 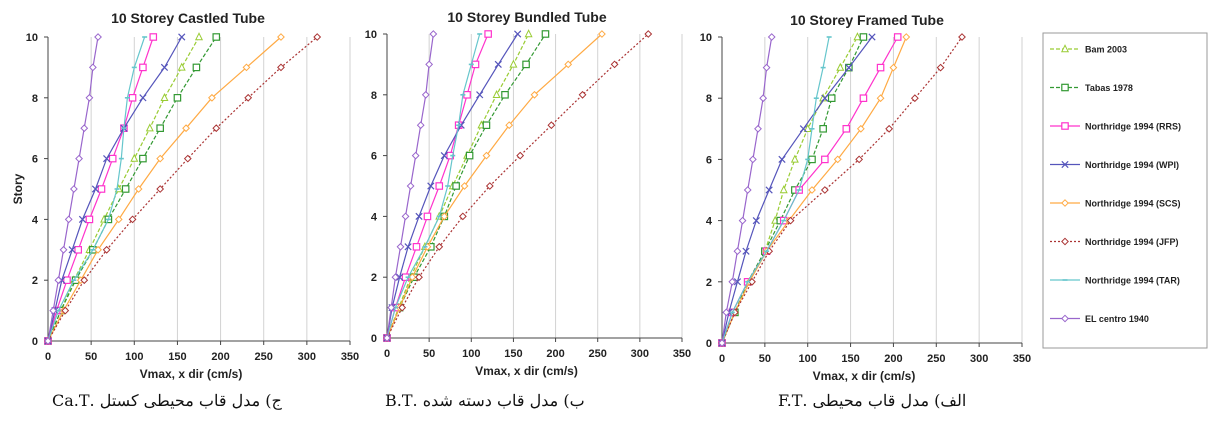 What do you see at coordinates (35, 342) in the screenshot?
I see `y-tick-label: 0` at bounding box center [35, 342].